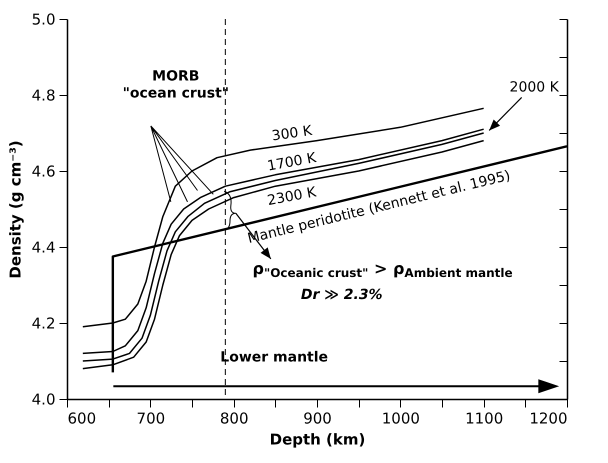 The width and height of the screenshot is (608, 463). Describe the element at coordinates (151, 419) in the screenshot. I see `x-tick-label: 700` at that location.